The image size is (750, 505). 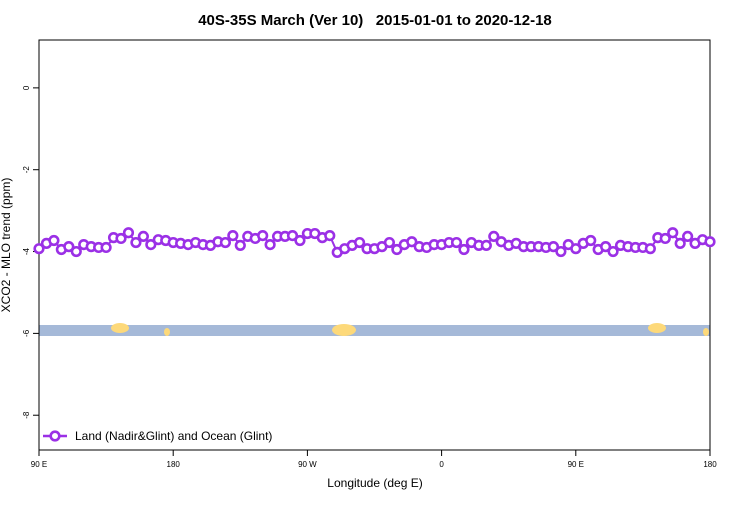 I want to click on ocean-band, so click(x=374, y=330).